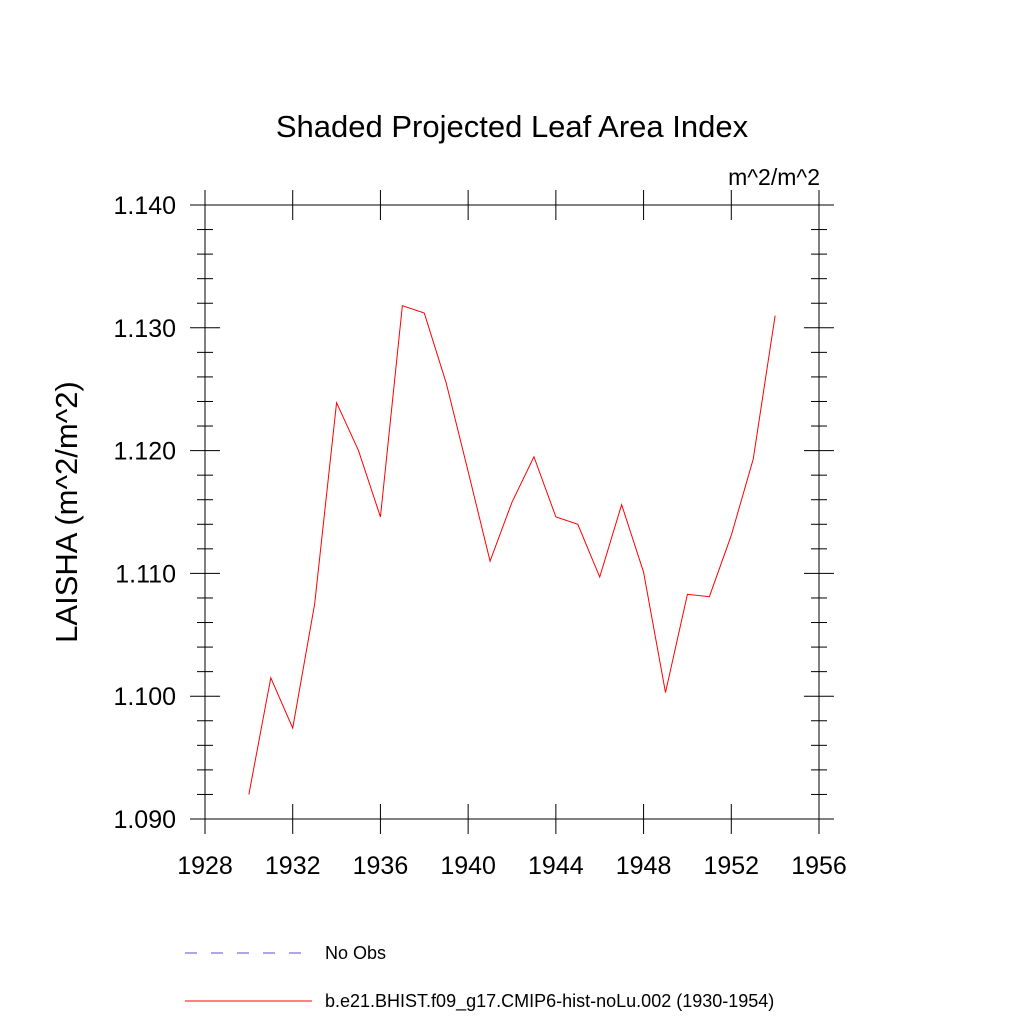  I want to click on y-axis-label: LAISHA (m^2/m^2), so click(66, 512).